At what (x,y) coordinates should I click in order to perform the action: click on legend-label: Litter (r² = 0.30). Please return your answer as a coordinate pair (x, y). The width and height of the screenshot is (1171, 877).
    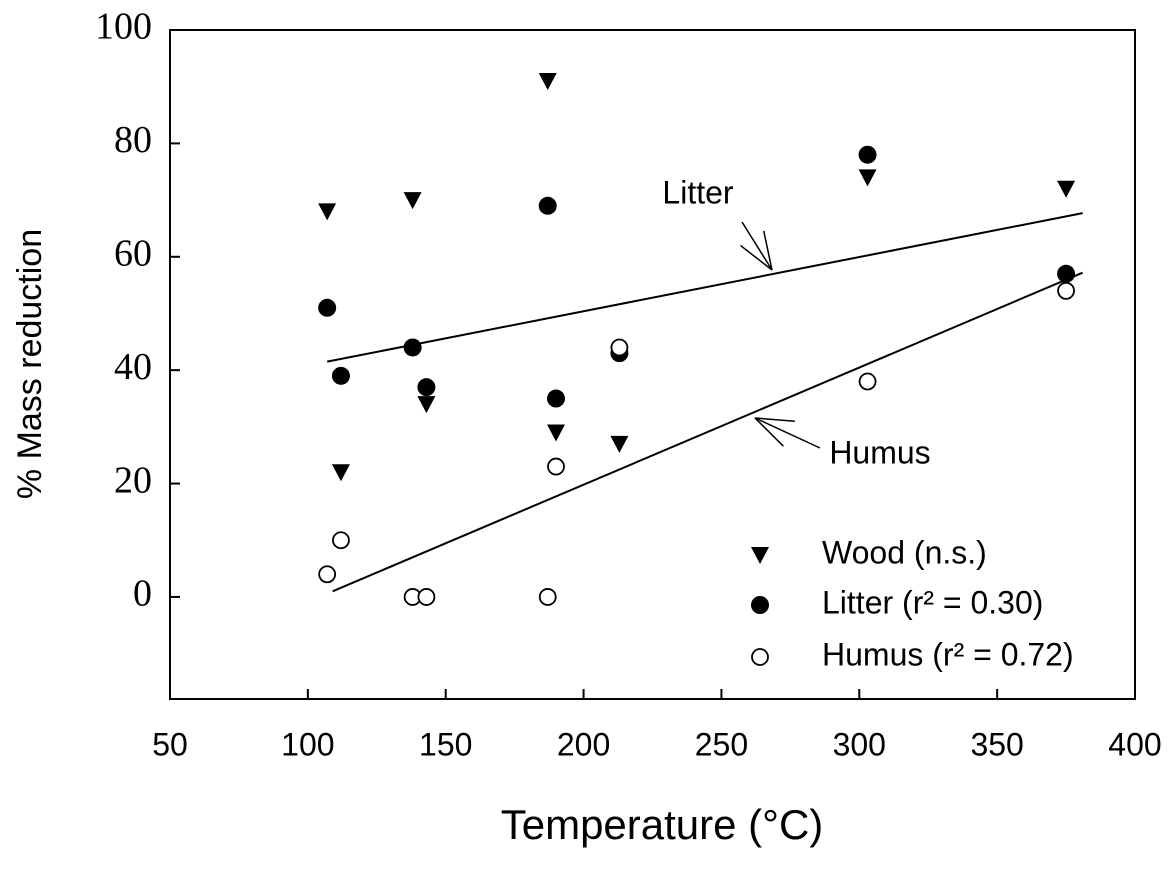
    Looking at the image, I should click on (932, 602).